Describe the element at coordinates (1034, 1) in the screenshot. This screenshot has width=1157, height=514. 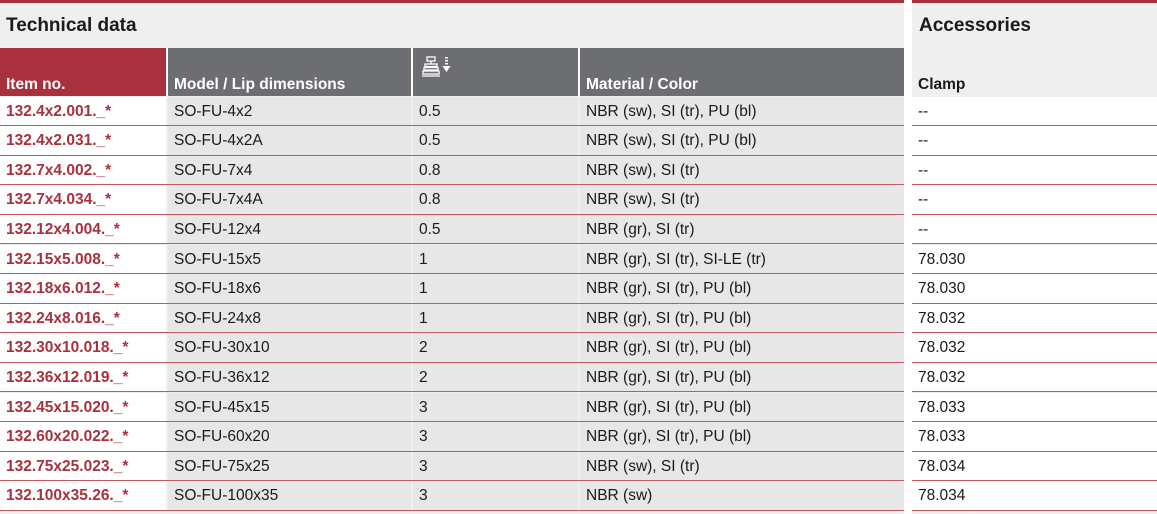
I see `top-accent-line-right` at that location.